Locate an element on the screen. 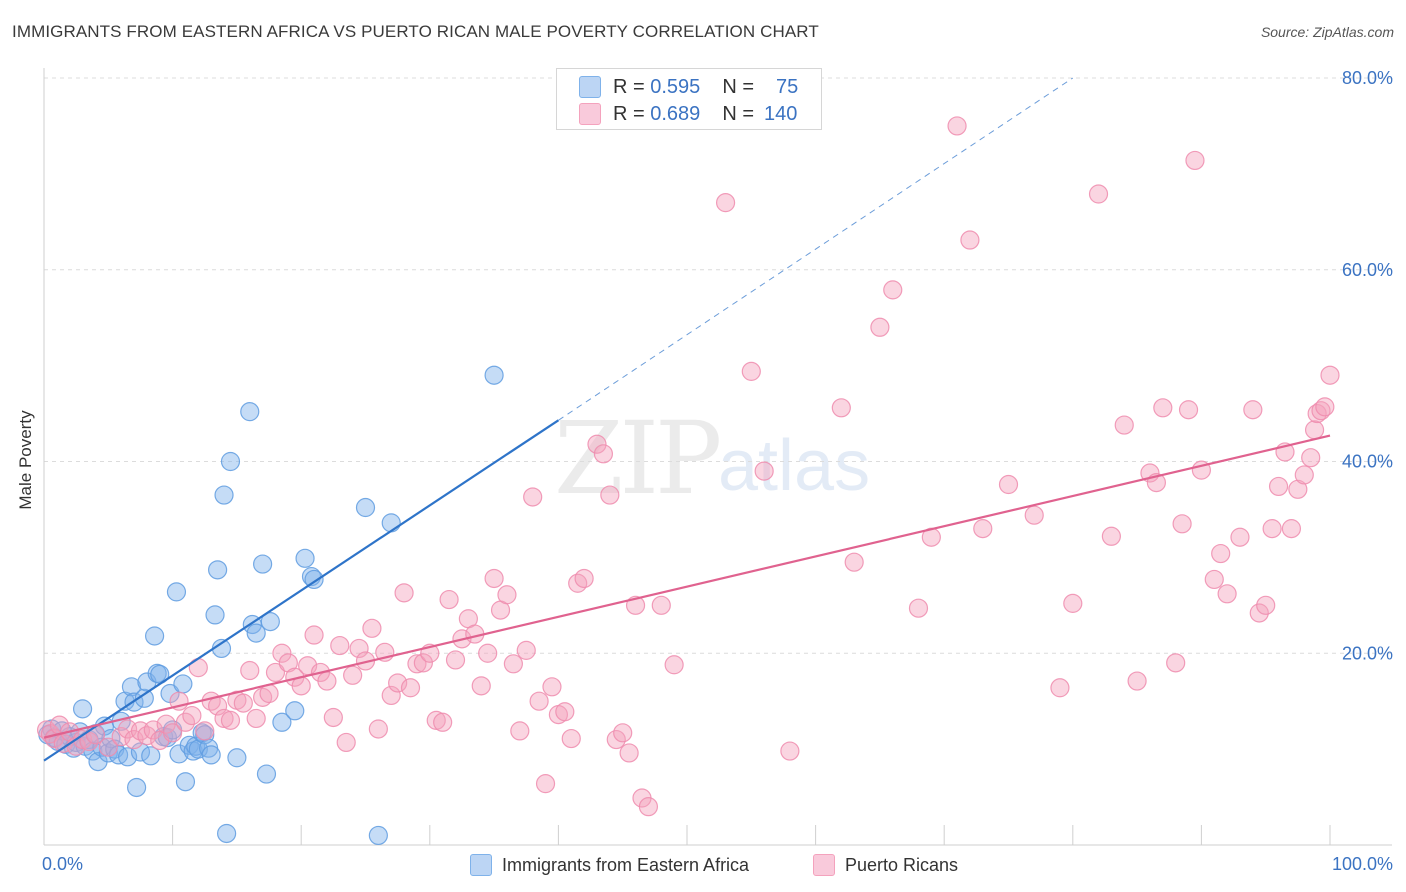 This screenshot has width=1406, height=892. trend-line-eastern-africa is located at coordinates (301, 590).